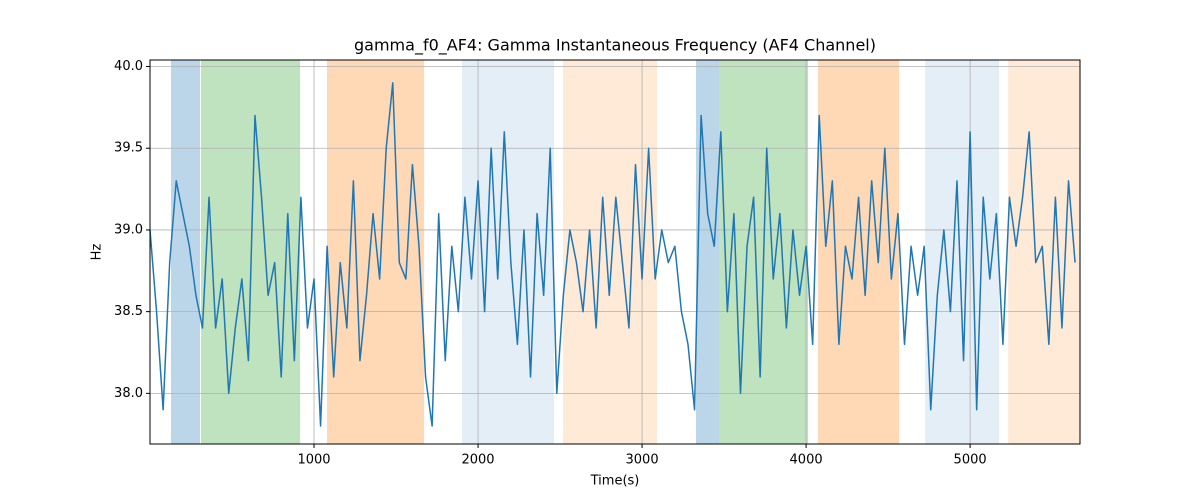 The image size is (1200, 504). What do you see at coordinates (806, 460) in the screenshot?
I see `x-tick-label: 4000` at bounding box center [806, 460].